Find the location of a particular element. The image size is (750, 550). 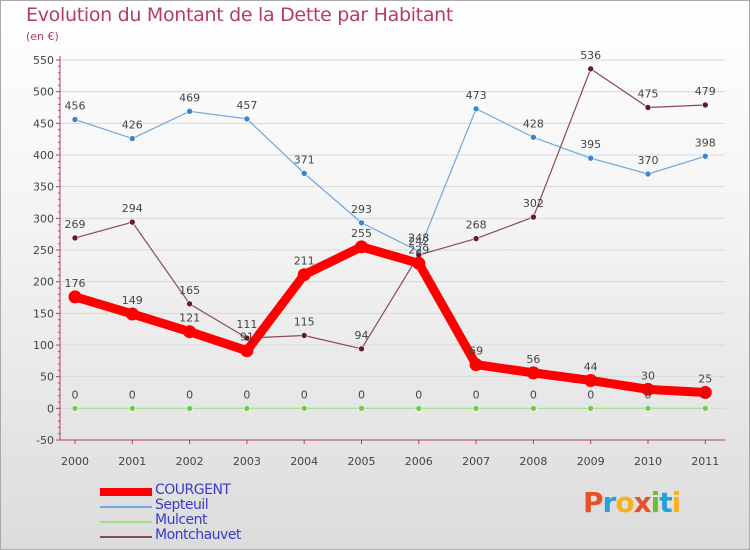

point-montchauvet-2009 is located at coordinates (591, 69).